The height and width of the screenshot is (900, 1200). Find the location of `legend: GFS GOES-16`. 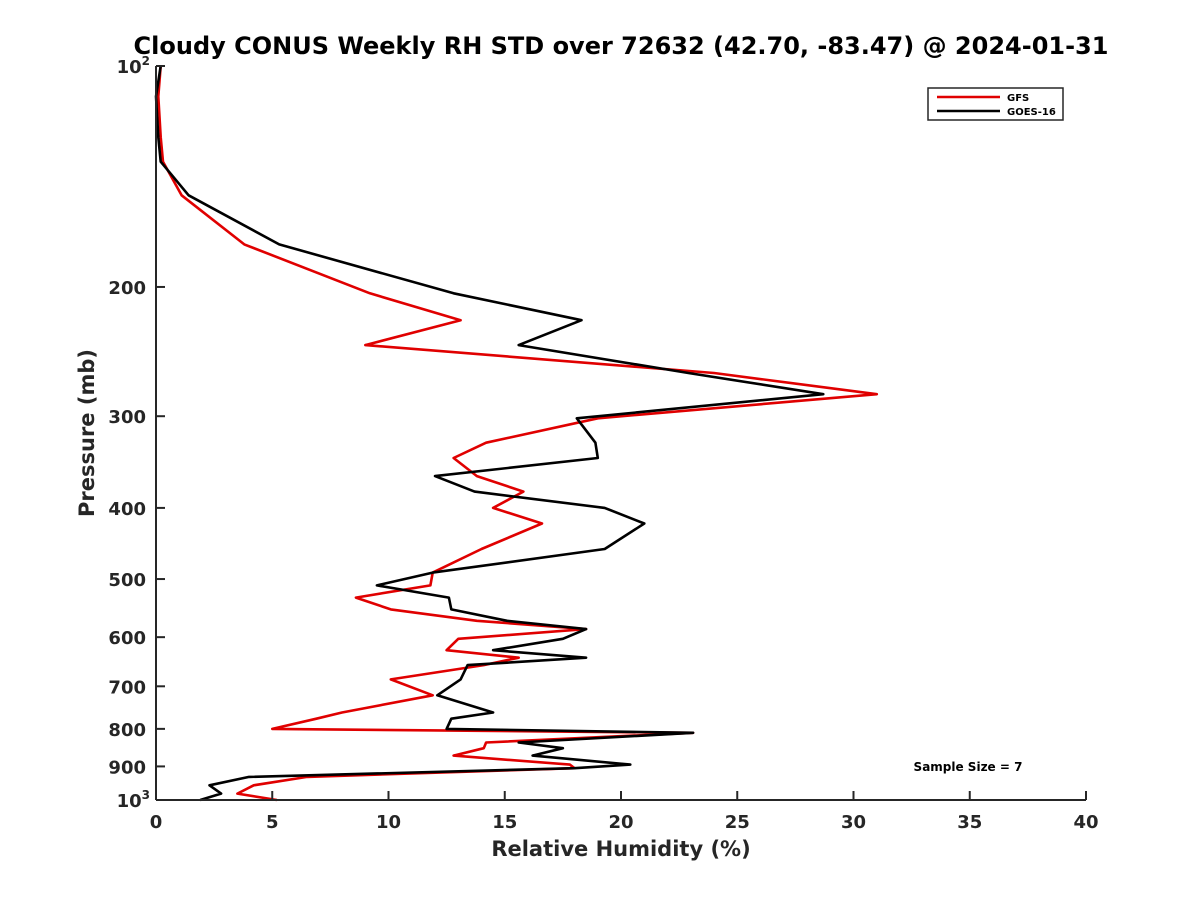

legend: GFS GOES-16 is located at coordinates (995, 104).